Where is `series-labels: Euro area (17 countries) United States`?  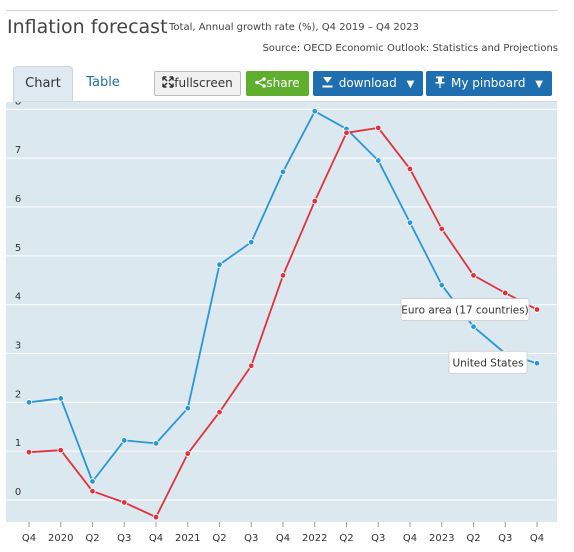
series-labels: Euro area (17 countries) United States is located at coordinates (465, 336).